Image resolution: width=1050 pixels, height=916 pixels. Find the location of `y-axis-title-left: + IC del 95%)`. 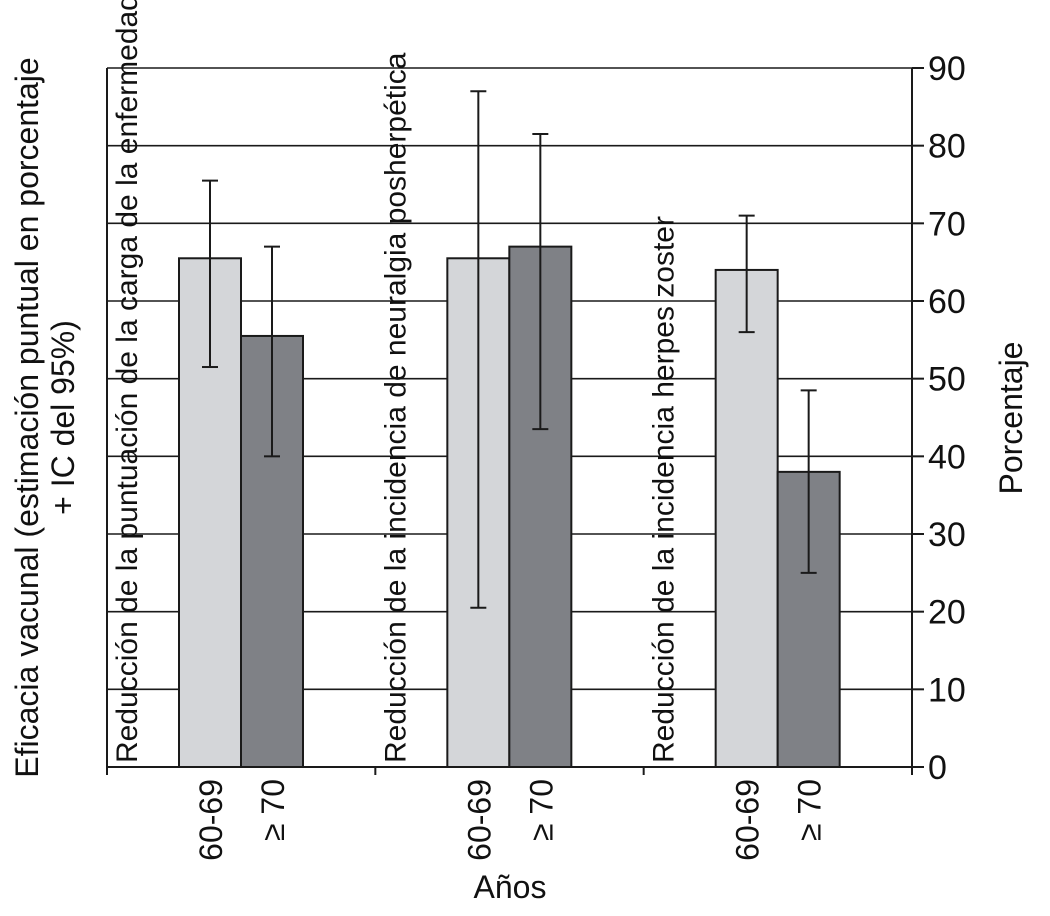

y-axis-title-left: + IC del 95%) is located at coordinates (63, 417).